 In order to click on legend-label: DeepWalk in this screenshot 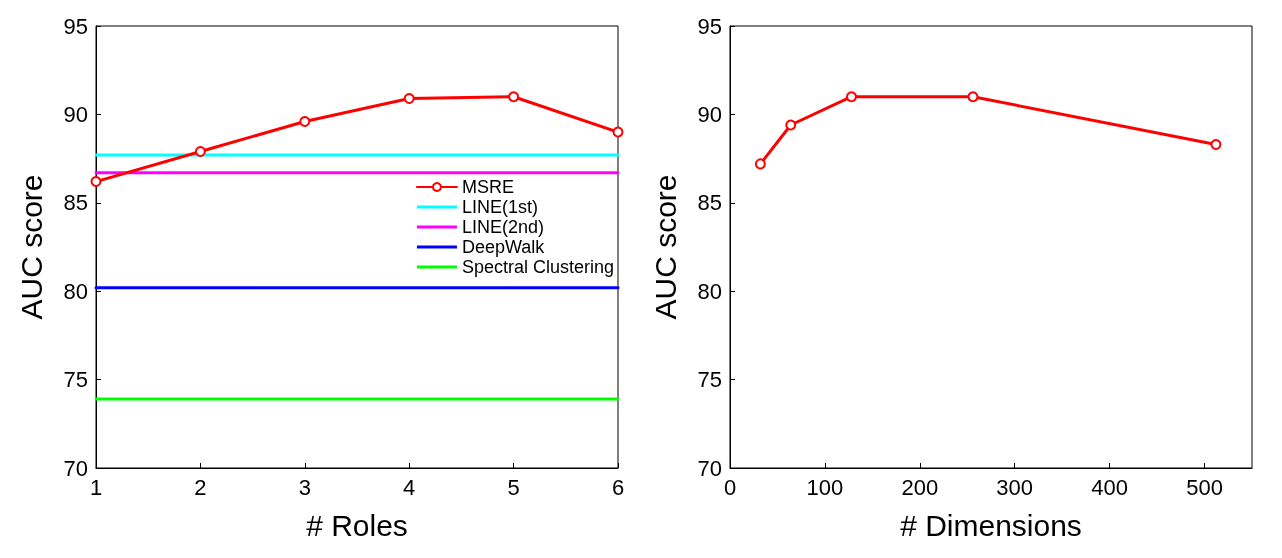, I will do `click(503, 247)`.